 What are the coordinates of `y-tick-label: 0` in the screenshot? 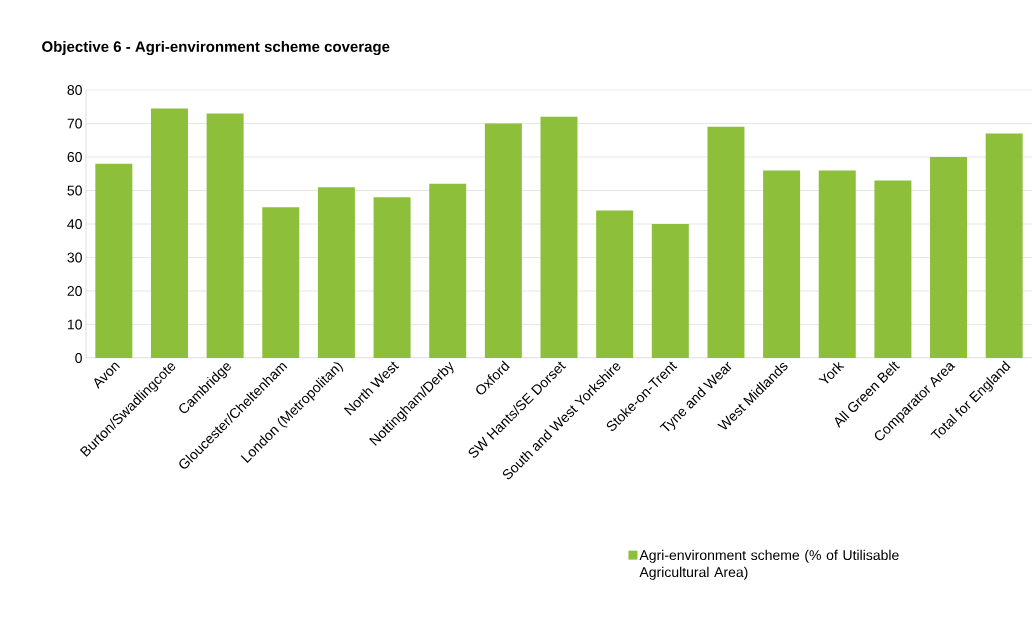 It's located at (78, 358).